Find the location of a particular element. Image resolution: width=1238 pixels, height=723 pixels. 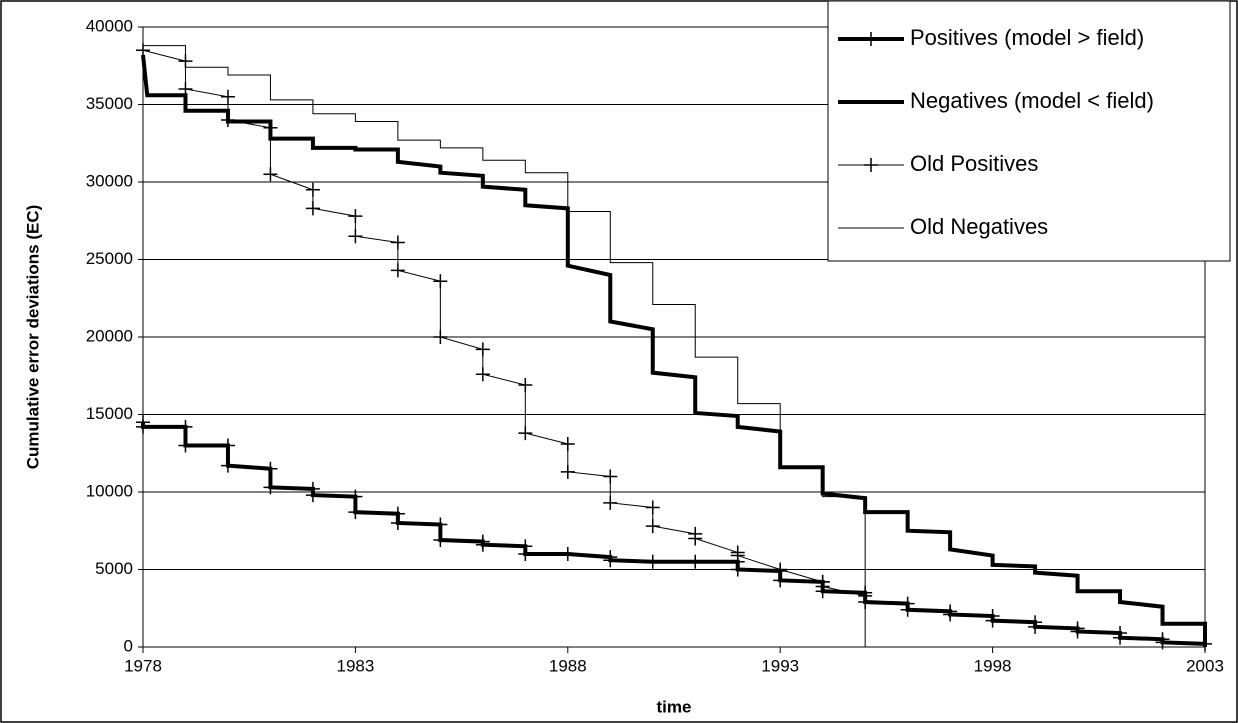

y-tick-label: 30000 is located at coordinates (109, 180).